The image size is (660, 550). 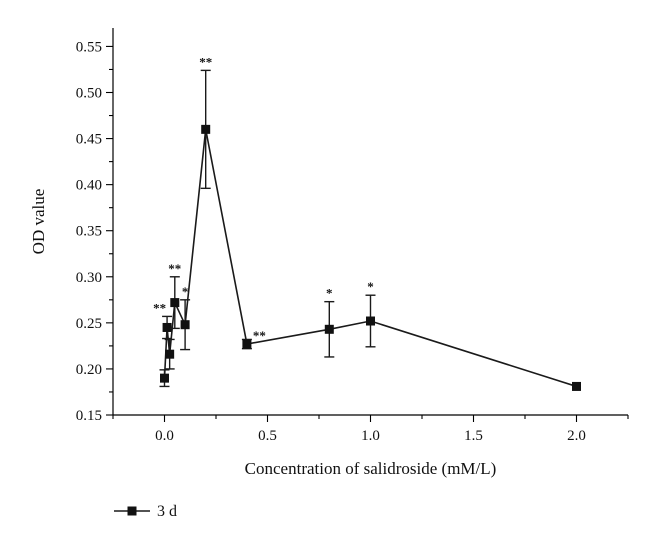 I want to click on legend-marker-3d, so click(x=132, y=511).